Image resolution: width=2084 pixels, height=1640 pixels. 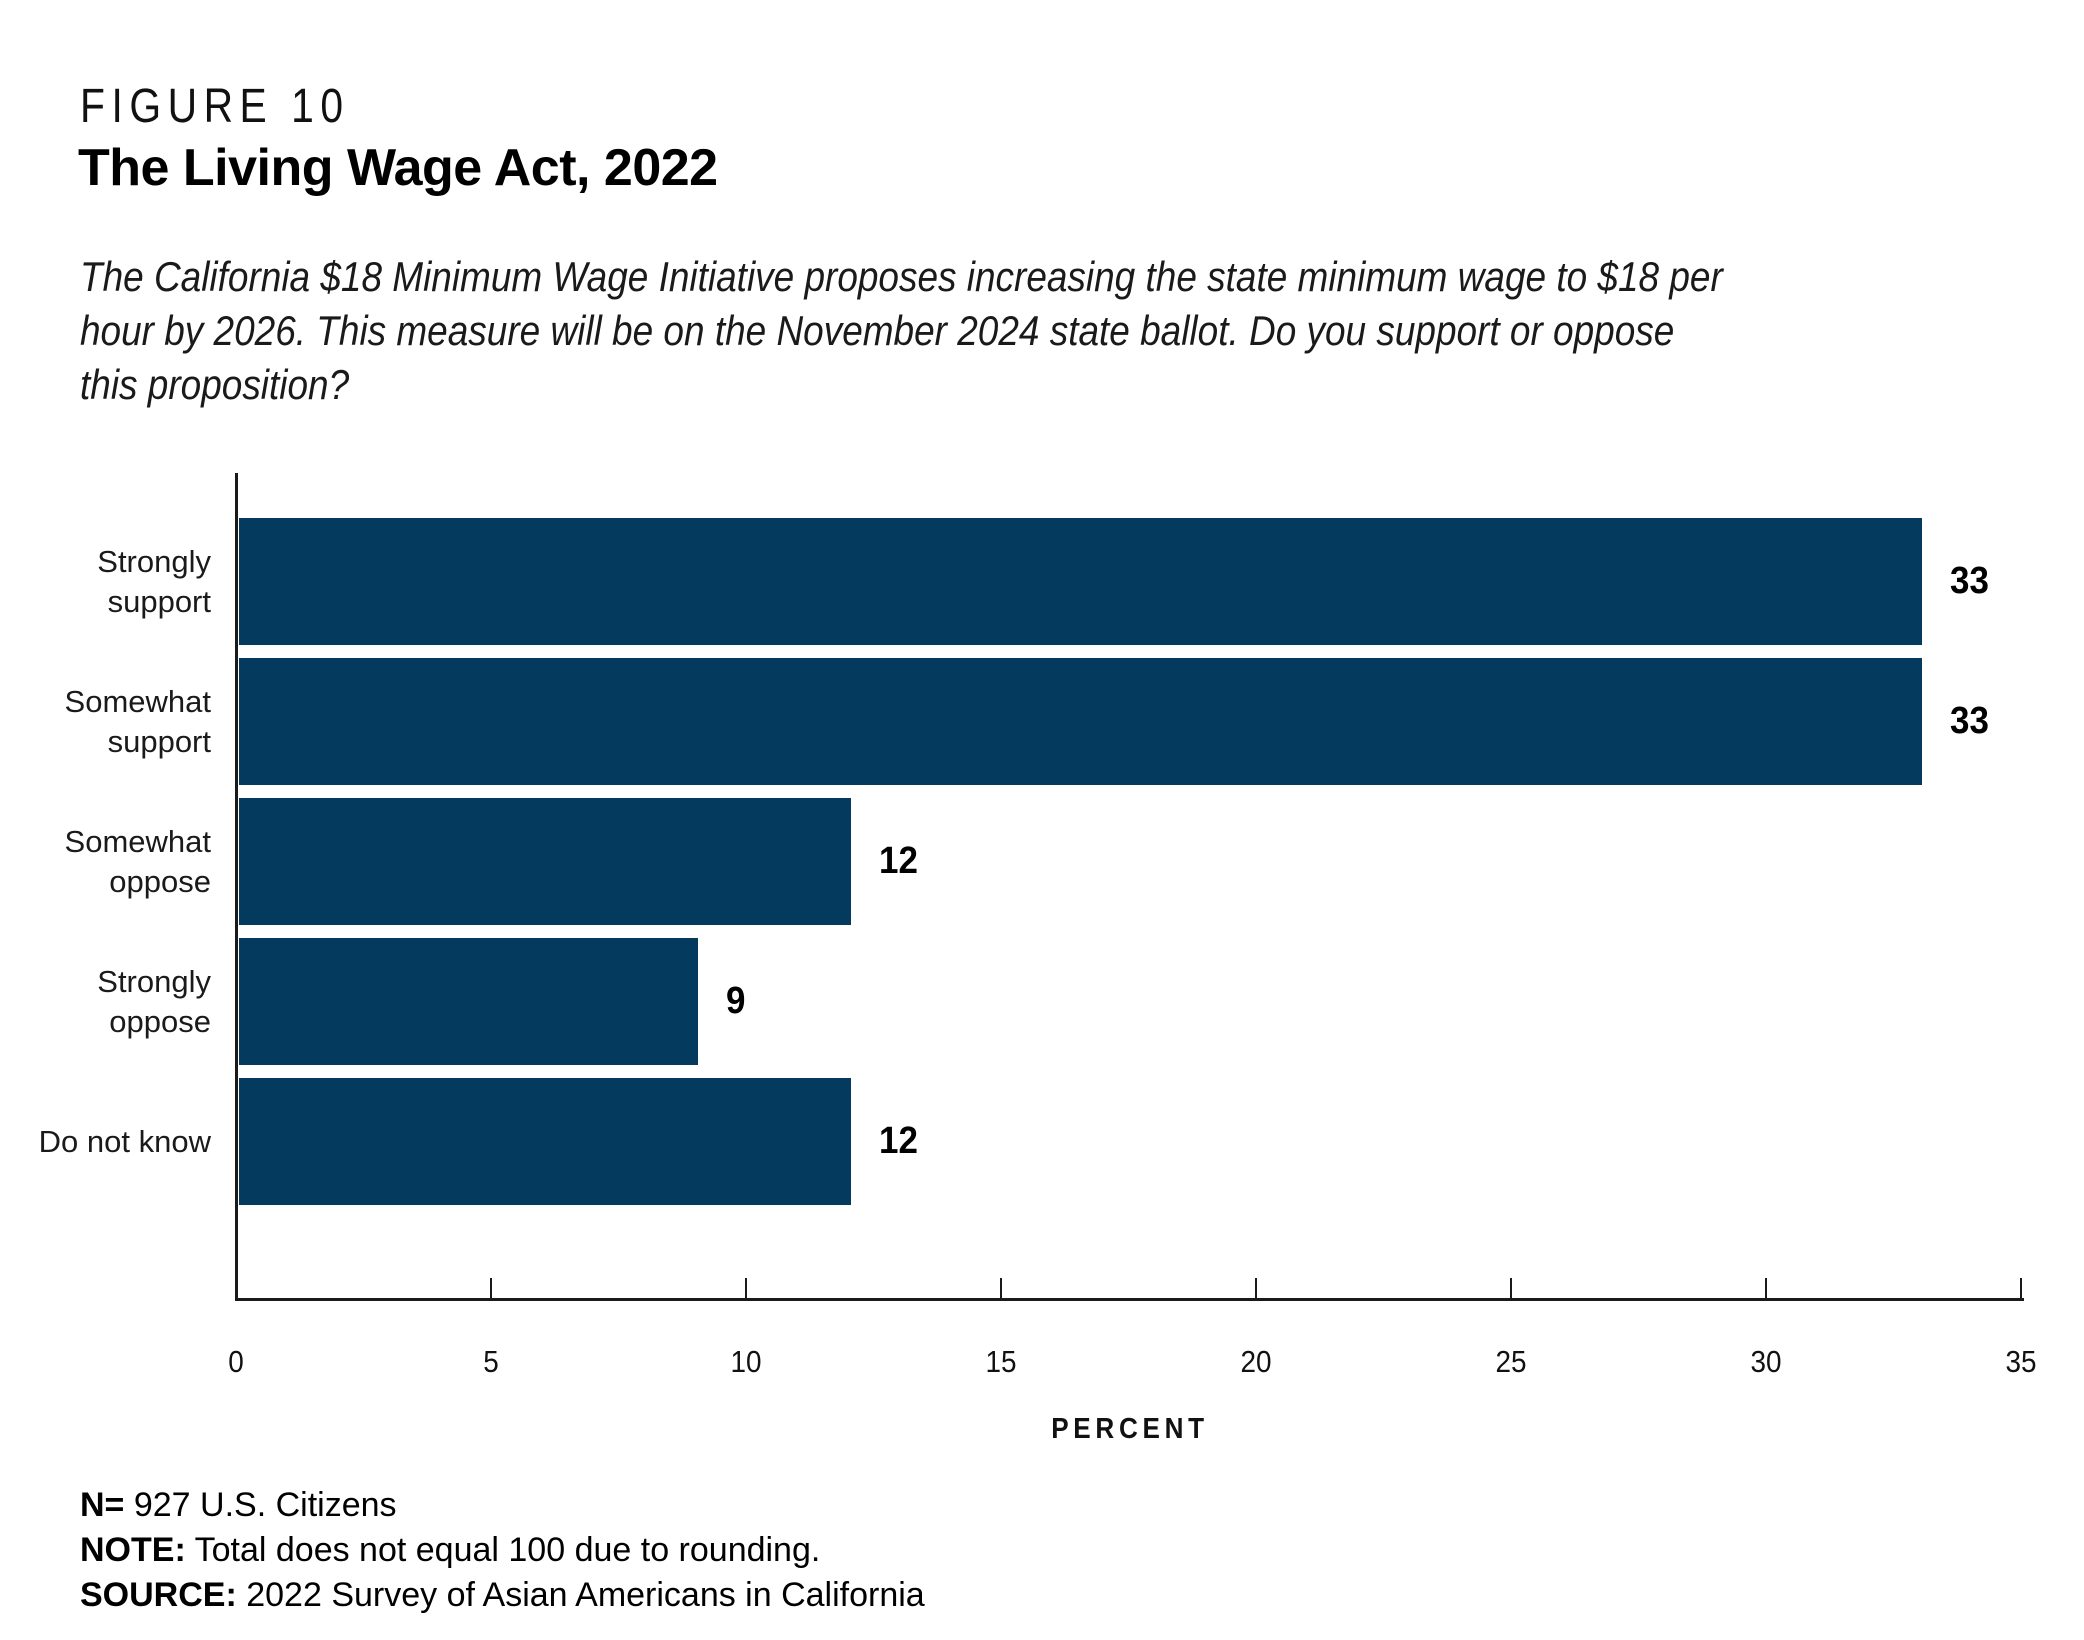 I want to click on x-axis-title: PERCENT, so click(x=1130, y=1429).